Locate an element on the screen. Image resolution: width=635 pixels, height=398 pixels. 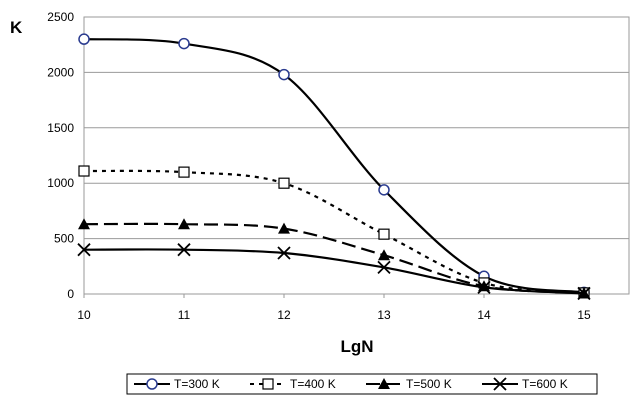
x-tick-label: 12 is located at coordinates (284, 315).